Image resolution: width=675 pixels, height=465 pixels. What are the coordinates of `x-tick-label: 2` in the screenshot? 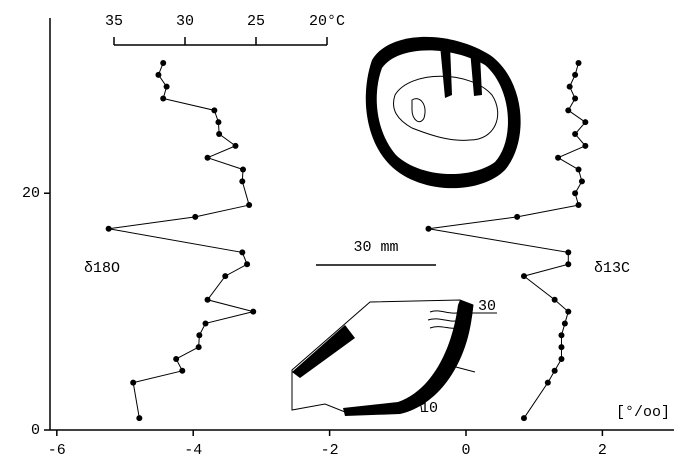 It's located at (602, 450).